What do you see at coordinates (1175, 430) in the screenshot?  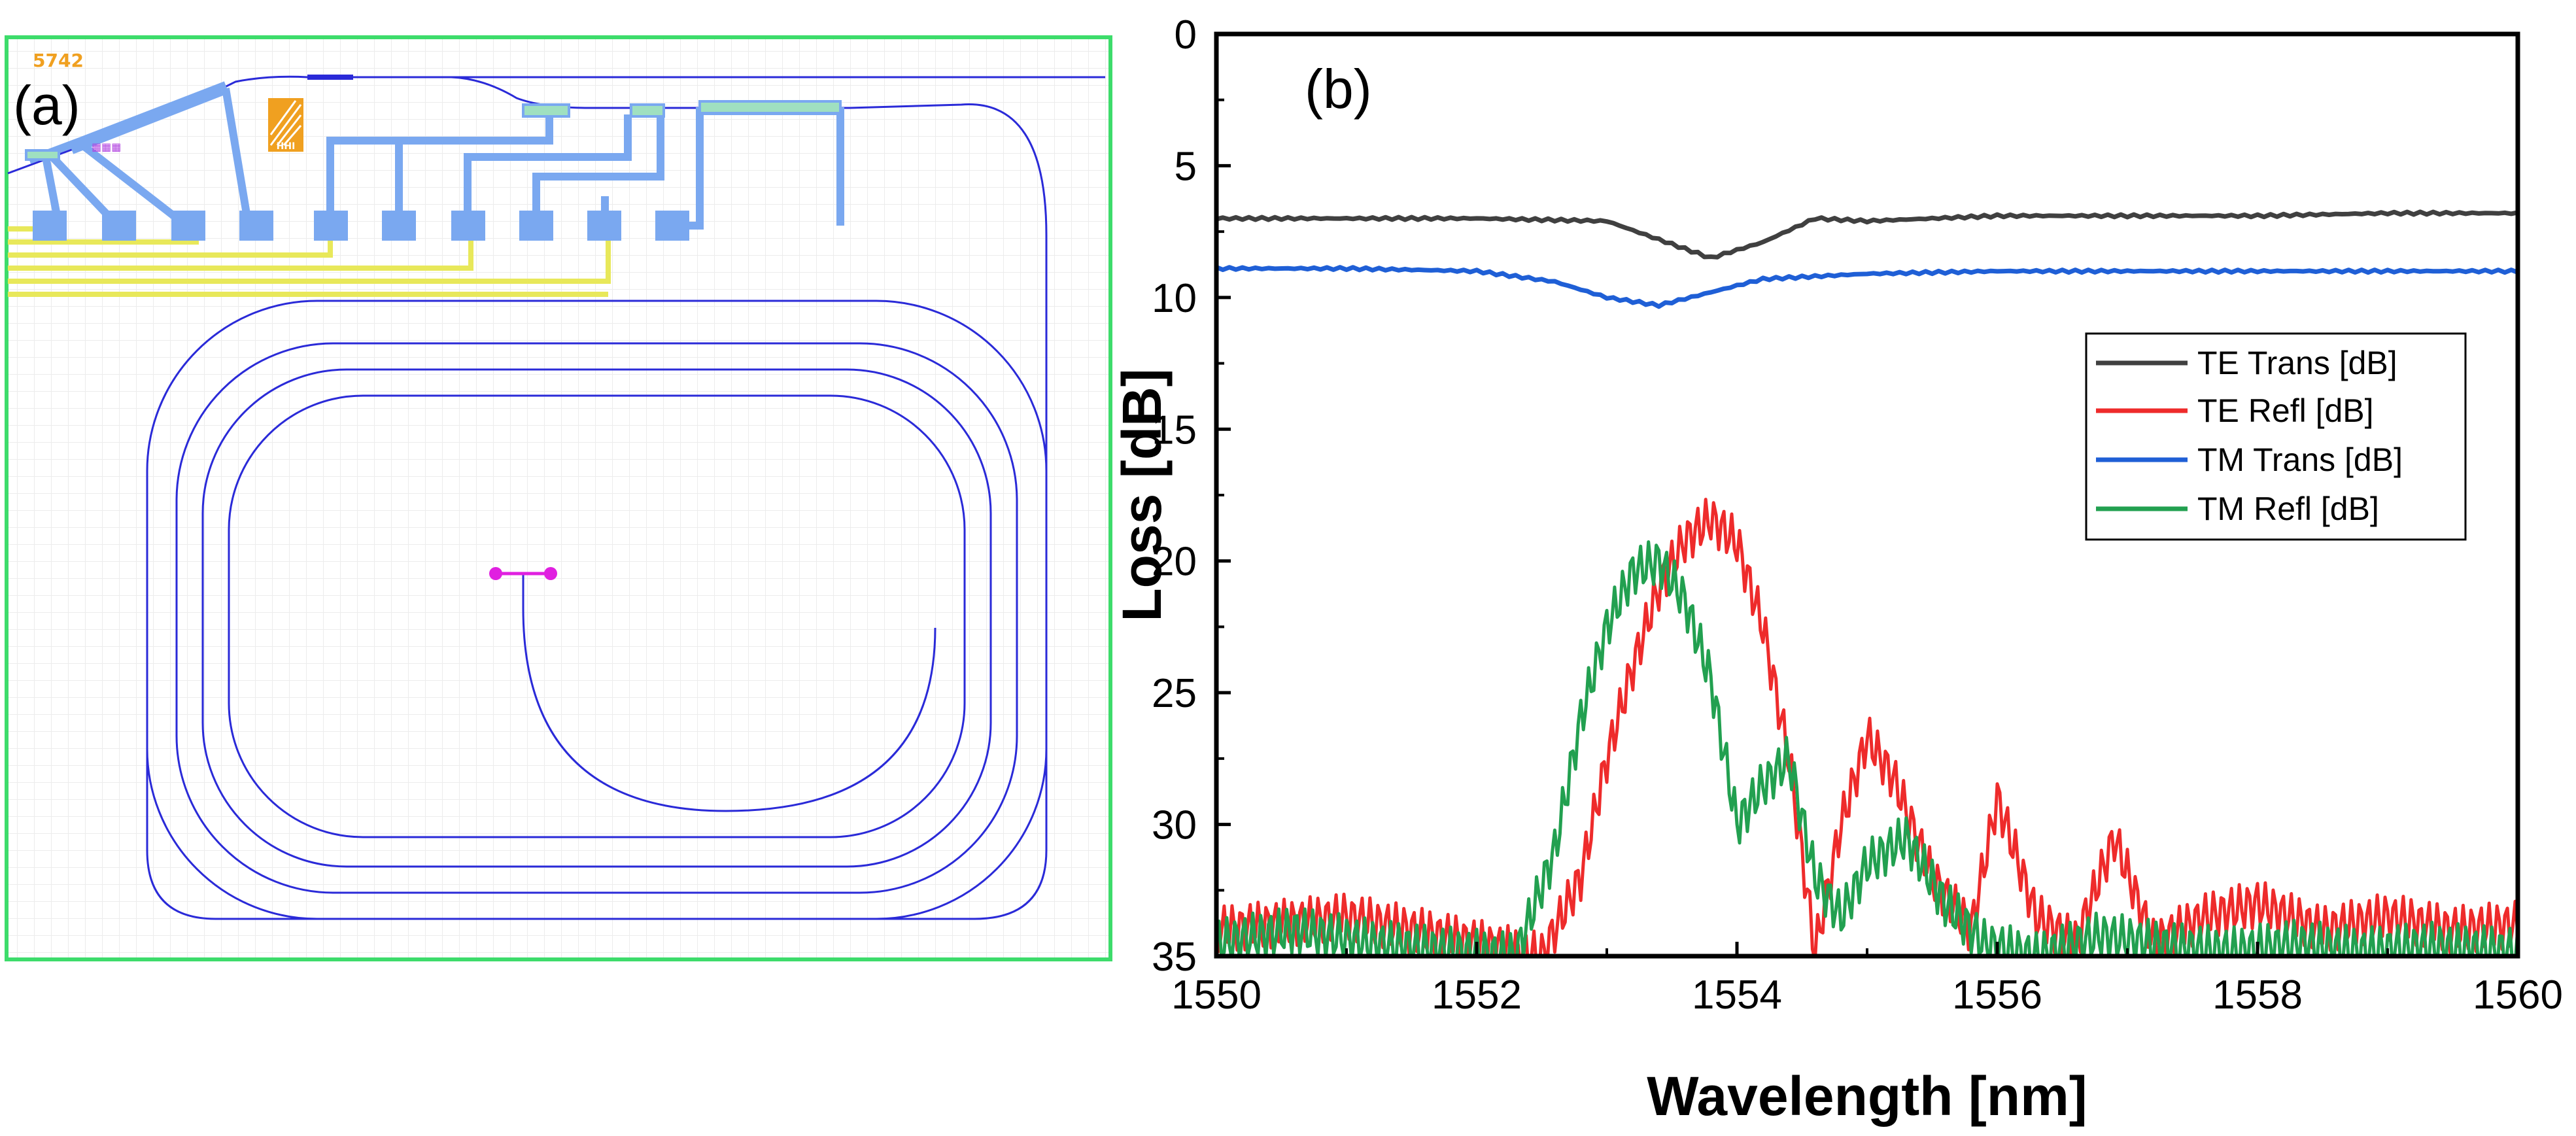 I see `y-tick-label: 15` at bounding box center [1175, 430].